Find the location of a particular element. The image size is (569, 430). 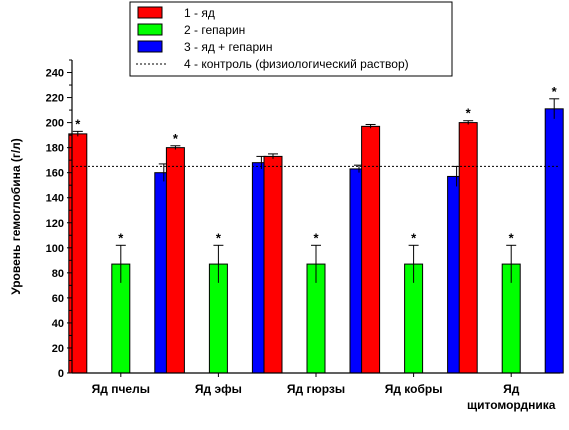

y-tick-label: 0 is located at coordinates (61, 374).